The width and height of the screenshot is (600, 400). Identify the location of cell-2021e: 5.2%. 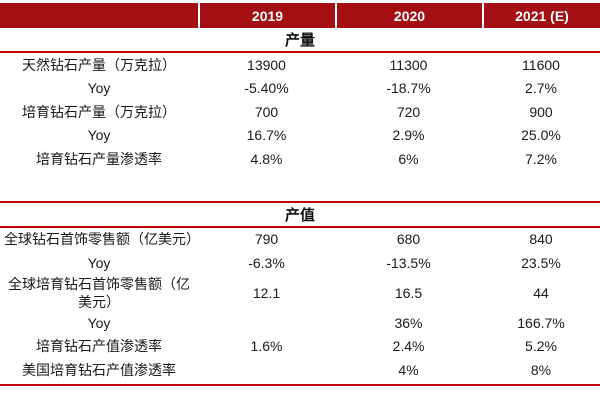
(541, 346).